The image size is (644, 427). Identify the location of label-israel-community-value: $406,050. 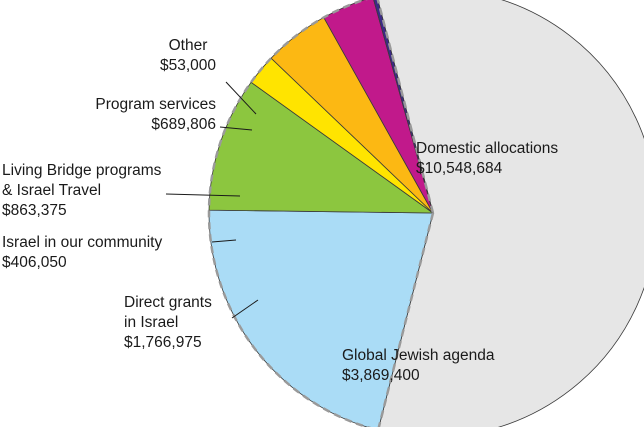
(34, 262).